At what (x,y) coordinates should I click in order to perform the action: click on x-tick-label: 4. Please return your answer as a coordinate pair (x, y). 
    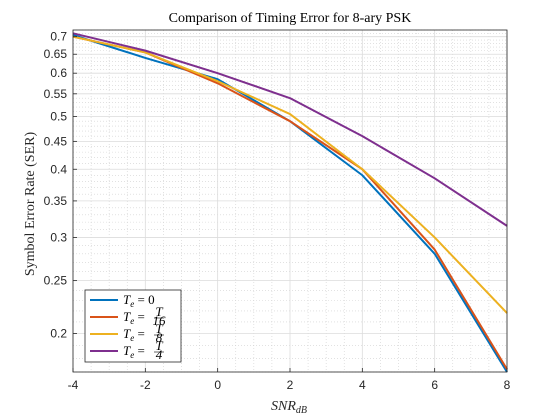
    Looking at the image, I should click on (362, 385).